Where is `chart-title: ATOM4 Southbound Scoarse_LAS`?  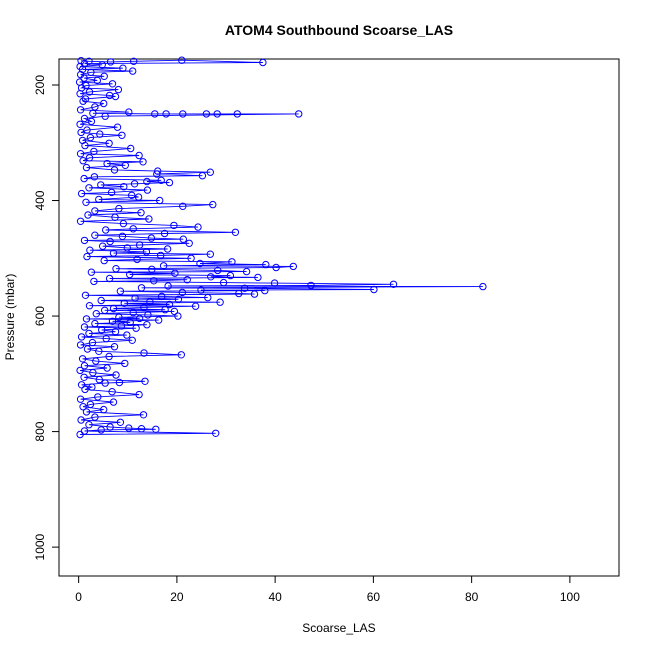 chart-title: ATOM4 Southbound Scoarse_LAS is located at coordinates (339, 30).